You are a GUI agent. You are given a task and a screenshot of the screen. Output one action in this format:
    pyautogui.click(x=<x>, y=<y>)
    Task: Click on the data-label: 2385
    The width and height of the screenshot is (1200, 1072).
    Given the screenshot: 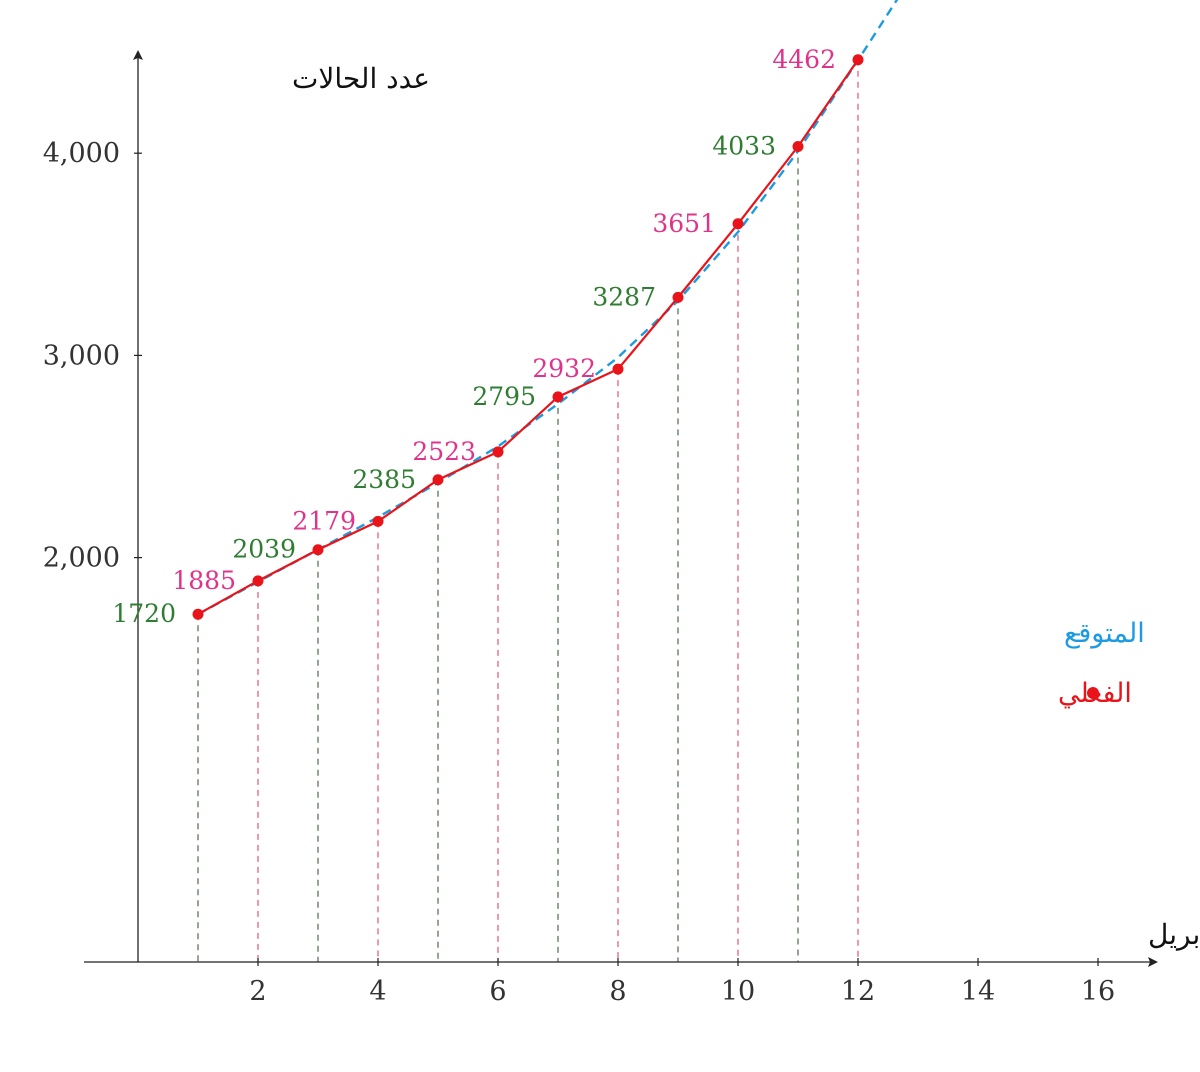 What is the action you would take?
    pyautogui.click(x=384, y=479)
    